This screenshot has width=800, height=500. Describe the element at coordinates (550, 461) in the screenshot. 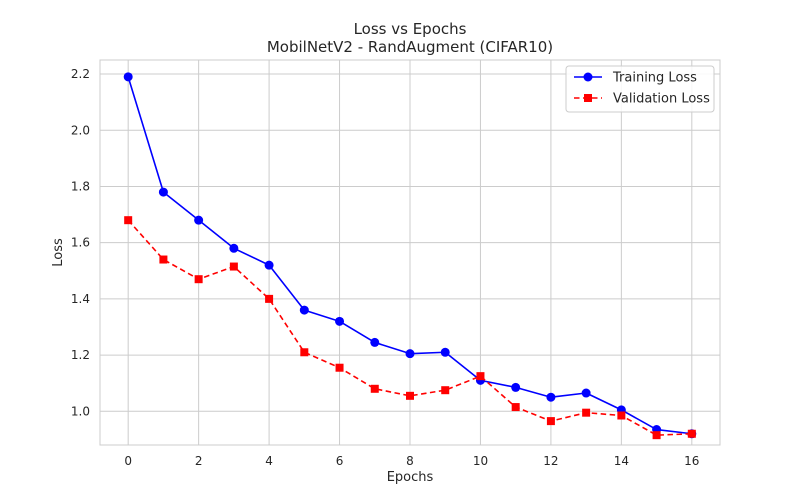

I see `x-tick-label: 12` at that location.